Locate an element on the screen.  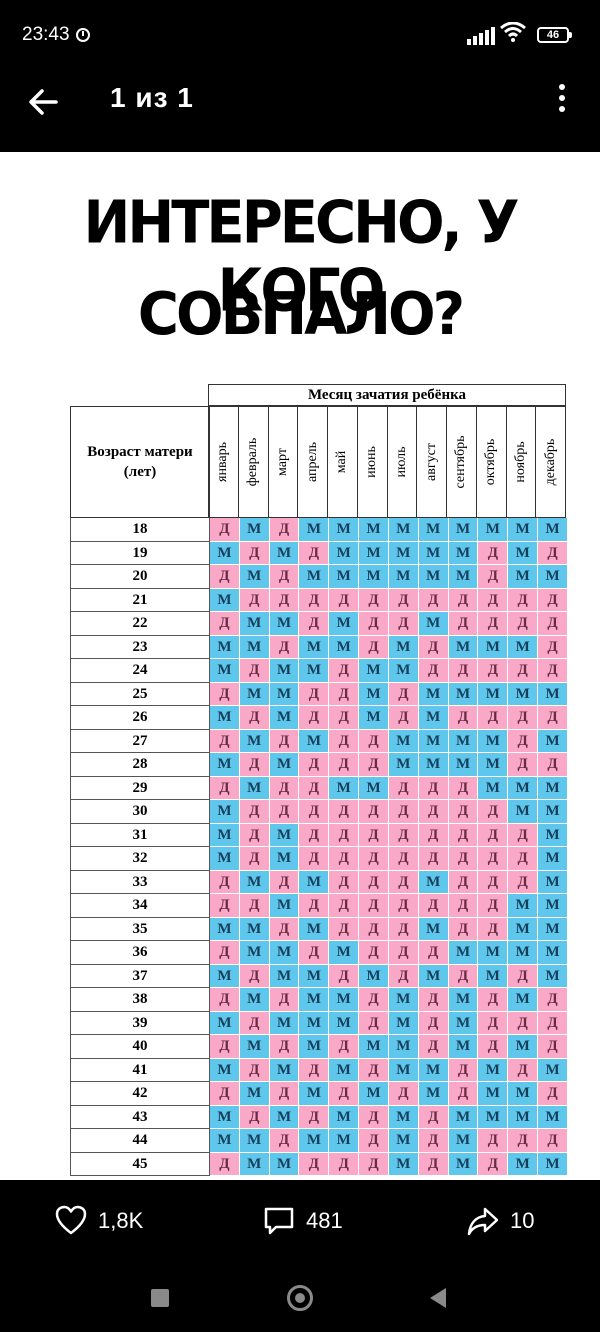
month-header-cell: апрель is located at coordinates (313, 462).